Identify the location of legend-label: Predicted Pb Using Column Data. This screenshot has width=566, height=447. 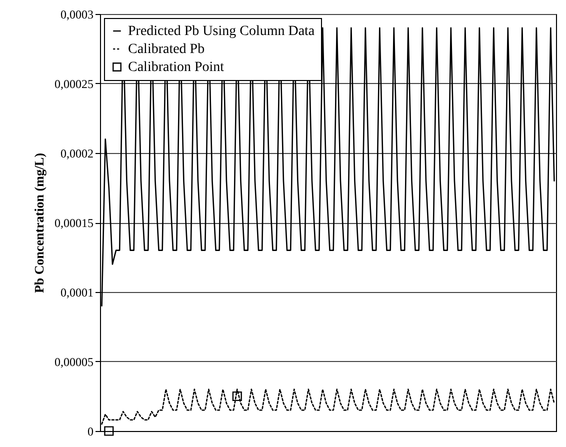
(222, 31).